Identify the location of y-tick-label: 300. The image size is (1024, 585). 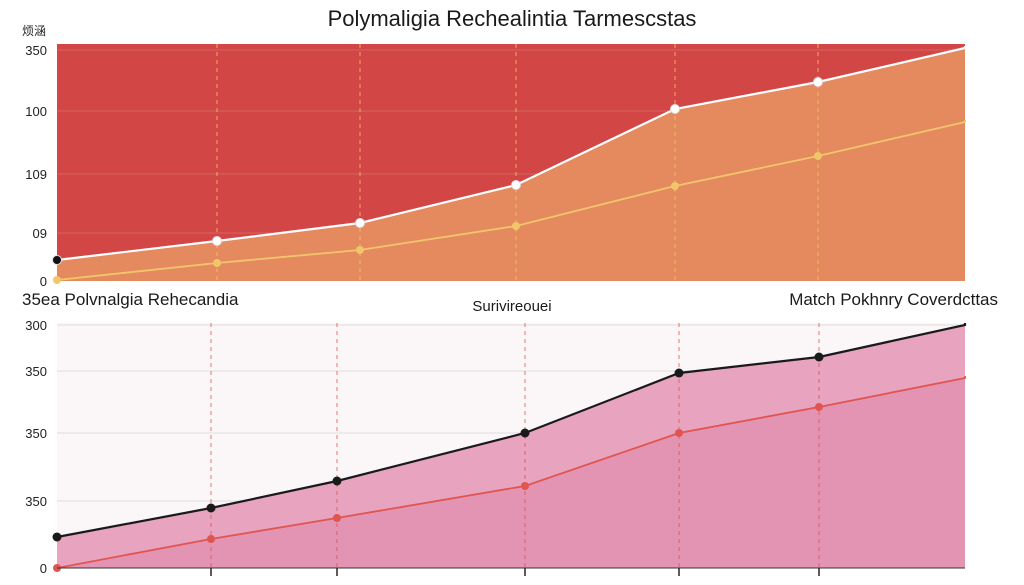
(36, 325).